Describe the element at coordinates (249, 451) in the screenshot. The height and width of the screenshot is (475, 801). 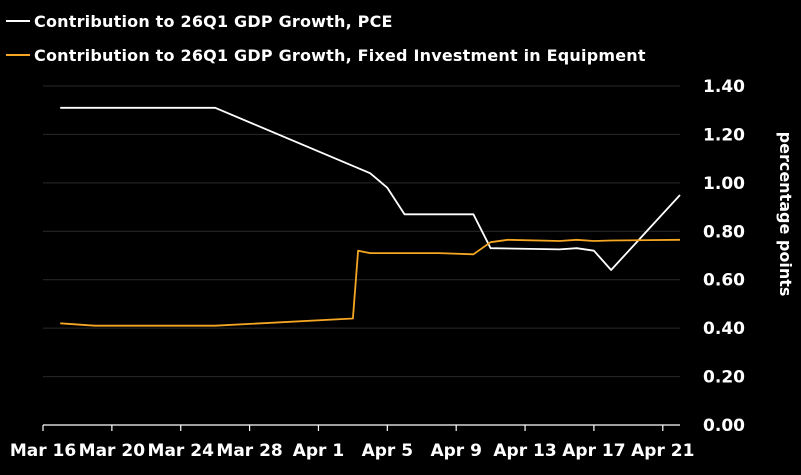
I see `x-tick-label: Mar 28` at that location.